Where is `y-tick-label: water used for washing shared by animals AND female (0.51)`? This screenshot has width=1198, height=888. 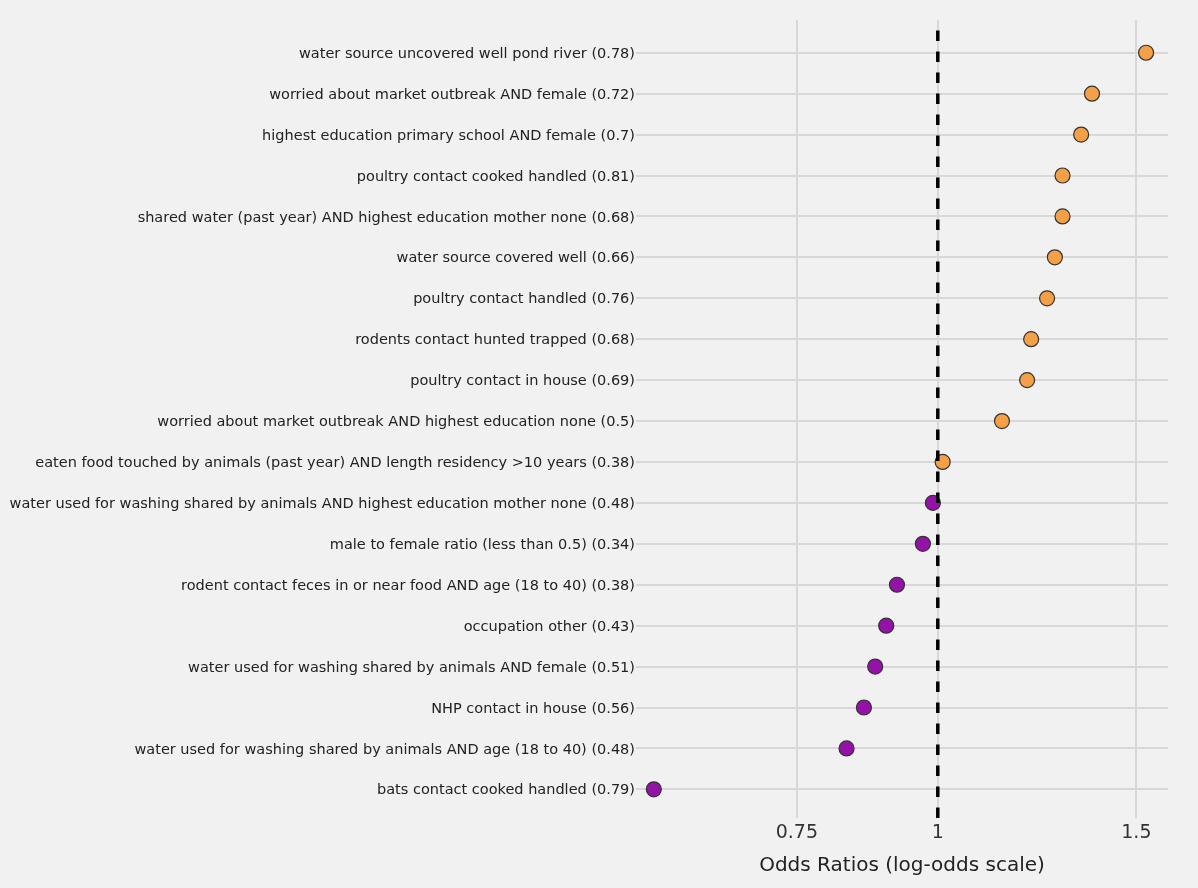 y-tick-label: water used for washing shared by animals AND female (0.51) is located at coordinates (411, 666).